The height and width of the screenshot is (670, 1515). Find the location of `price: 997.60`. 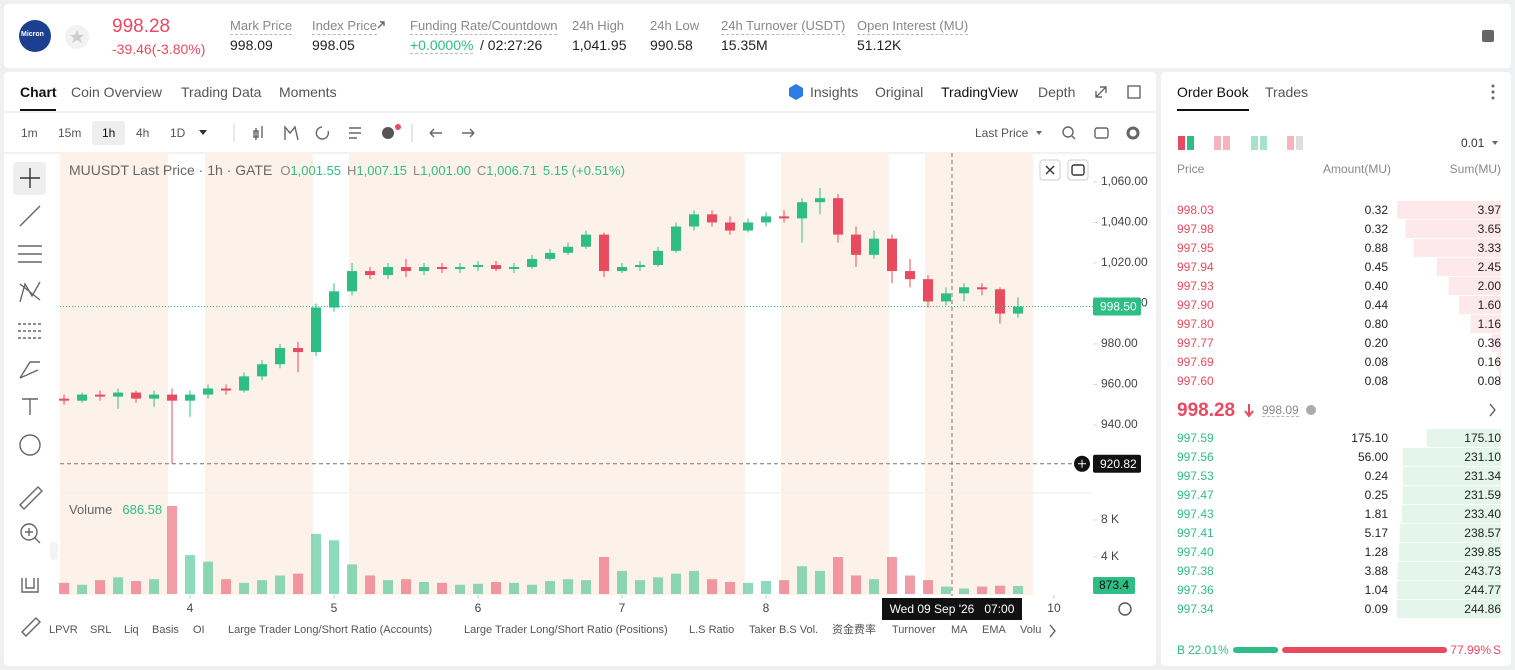

price: 997.60 is located at coordinates (1195, 381).